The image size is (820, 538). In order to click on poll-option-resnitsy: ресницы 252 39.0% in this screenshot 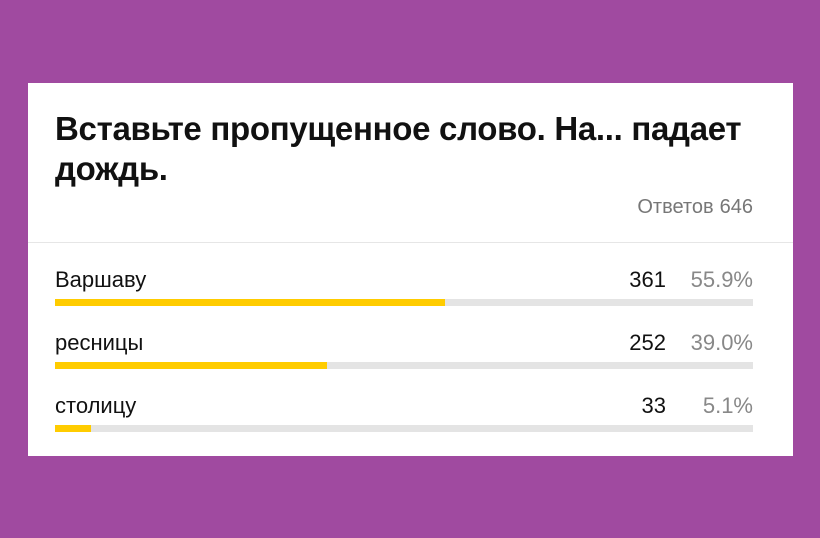, I will do `click(404, 357)`.